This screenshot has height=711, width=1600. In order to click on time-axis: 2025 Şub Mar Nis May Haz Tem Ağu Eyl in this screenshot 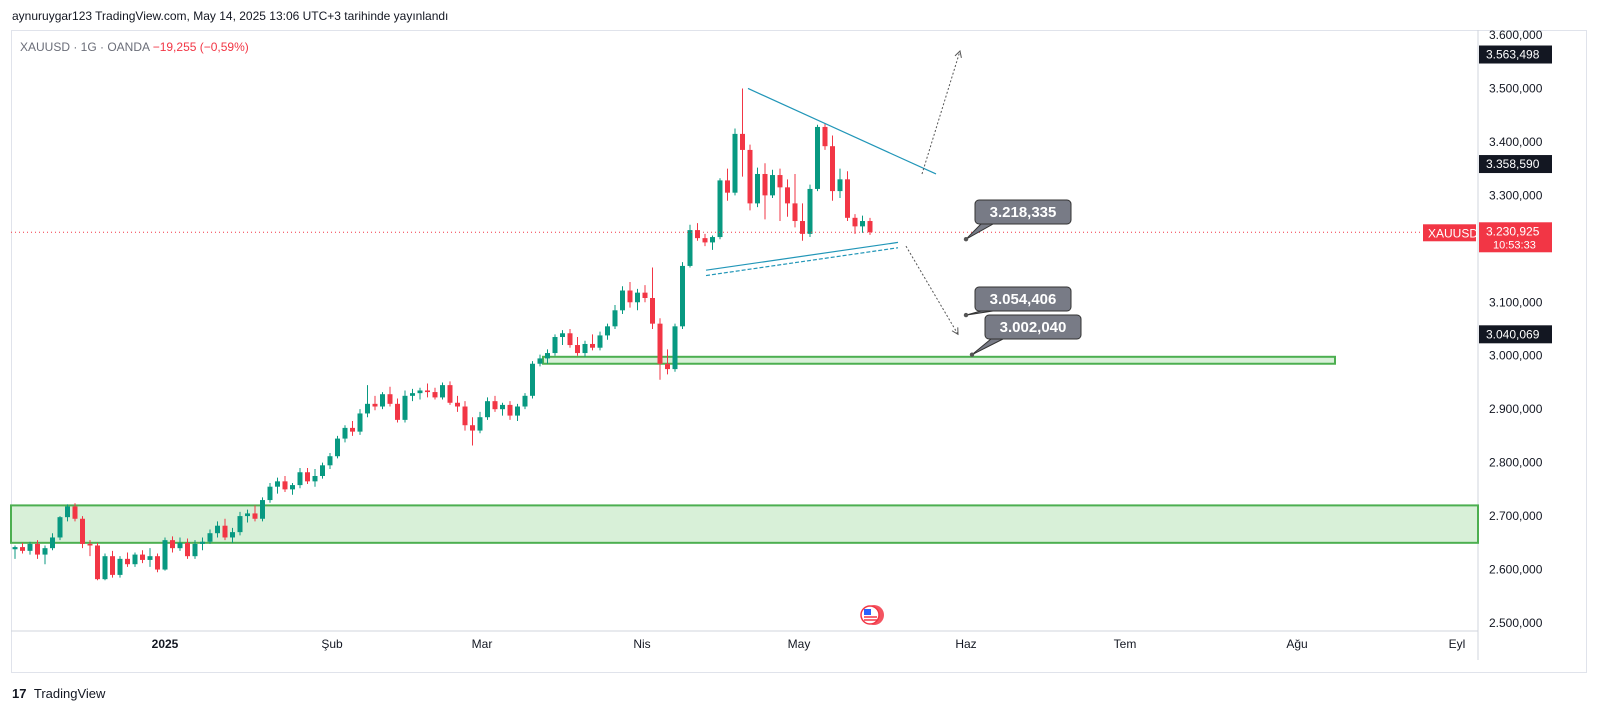, I will do `click(809, 644)`.